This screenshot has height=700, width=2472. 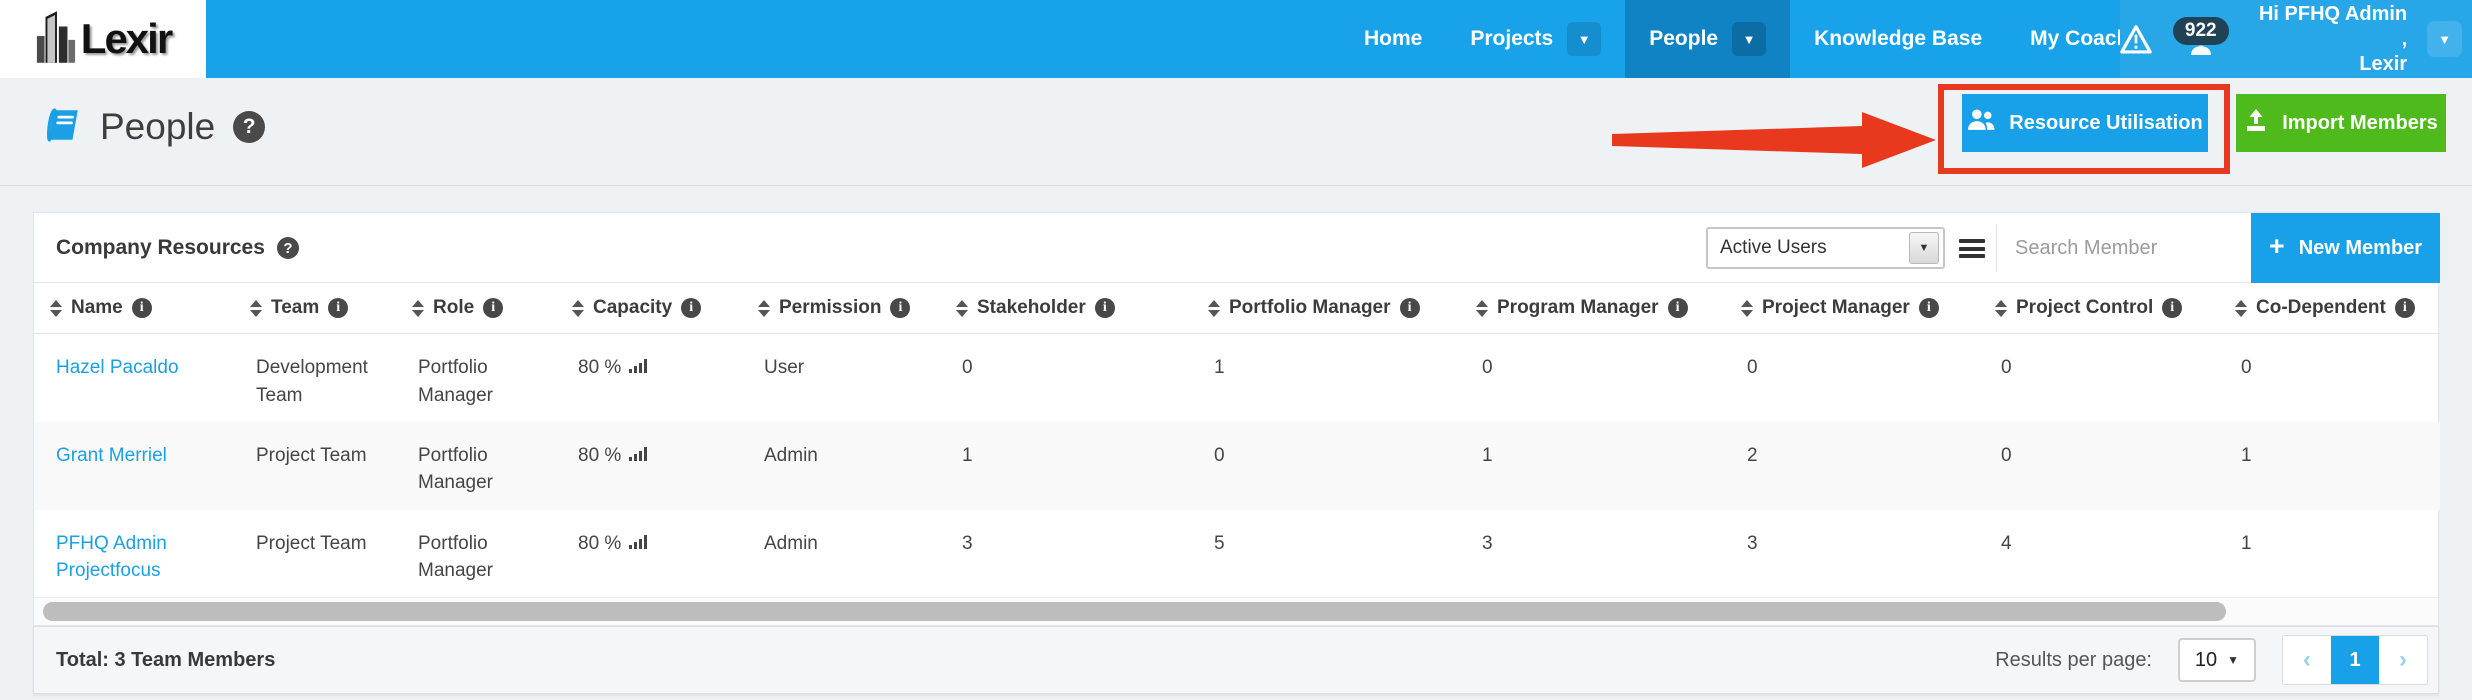 What do you see at coordinates (1981, 123) in the screenshot?
I see `users-icon` at bounding box center [1981, 123].